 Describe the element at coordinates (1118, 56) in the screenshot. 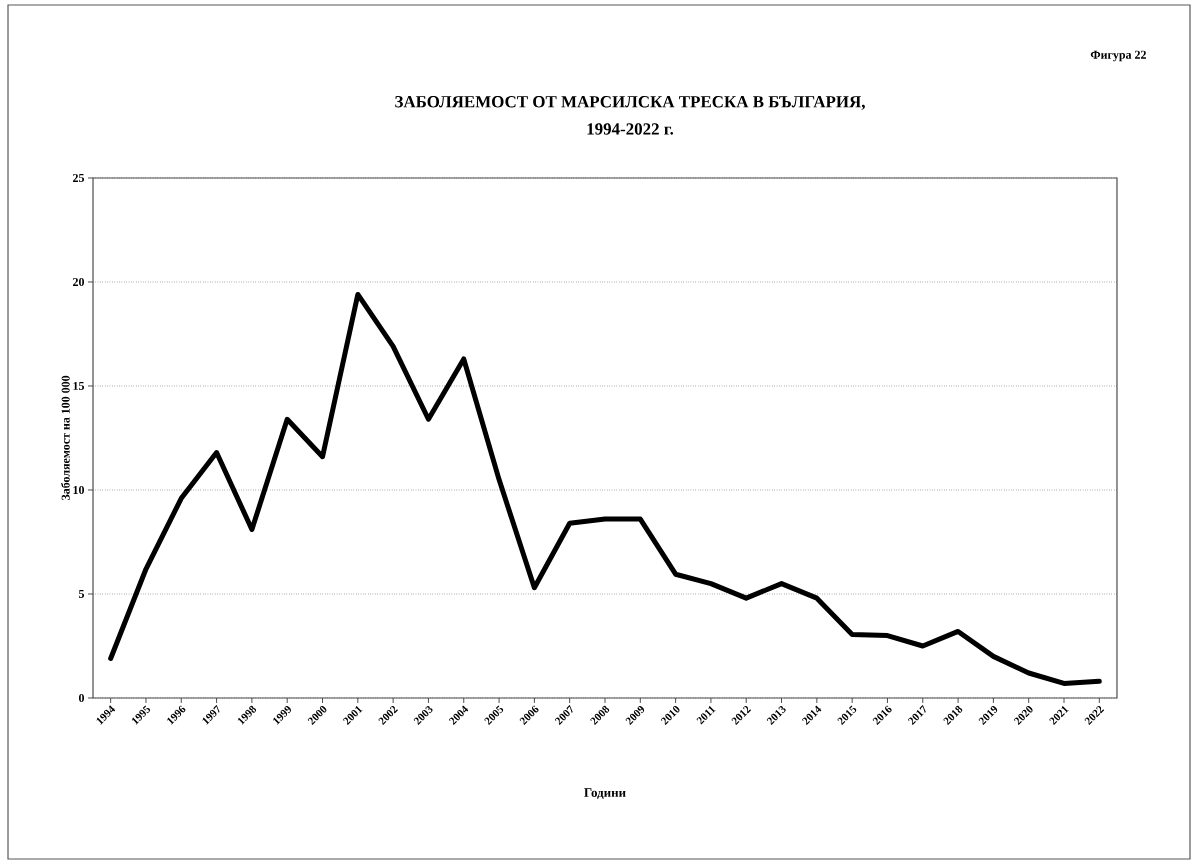

I see `text: Фигура 22` at that location.